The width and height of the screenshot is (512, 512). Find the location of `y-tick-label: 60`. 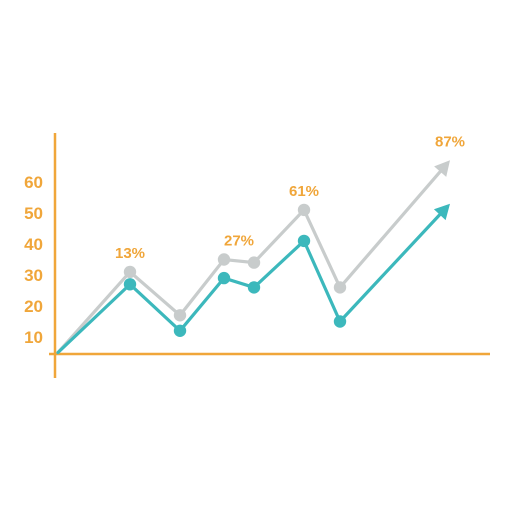

y-tick-label: 60 is located at coordinates (33, 182).